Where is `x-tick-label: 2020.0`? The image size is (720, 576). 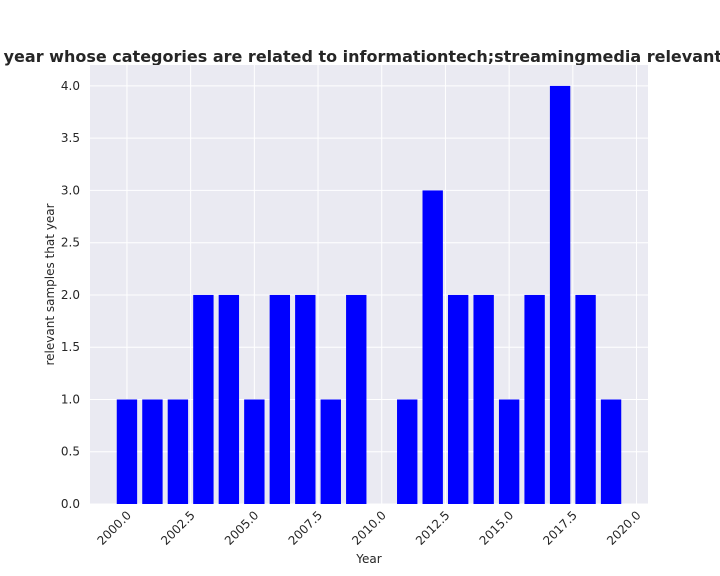
x-tick-label: 2020.0 is located at coordinates (624, 528).